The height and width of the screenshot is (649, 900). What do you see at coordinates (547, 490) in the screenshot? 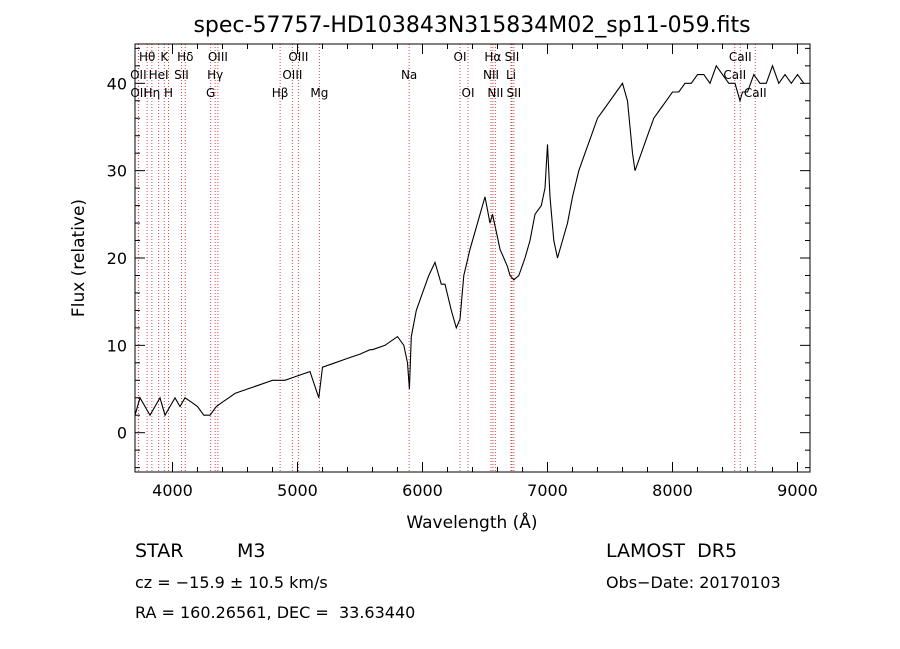
I see `x-tick-label: 7000` at bounding box center [547, 490].